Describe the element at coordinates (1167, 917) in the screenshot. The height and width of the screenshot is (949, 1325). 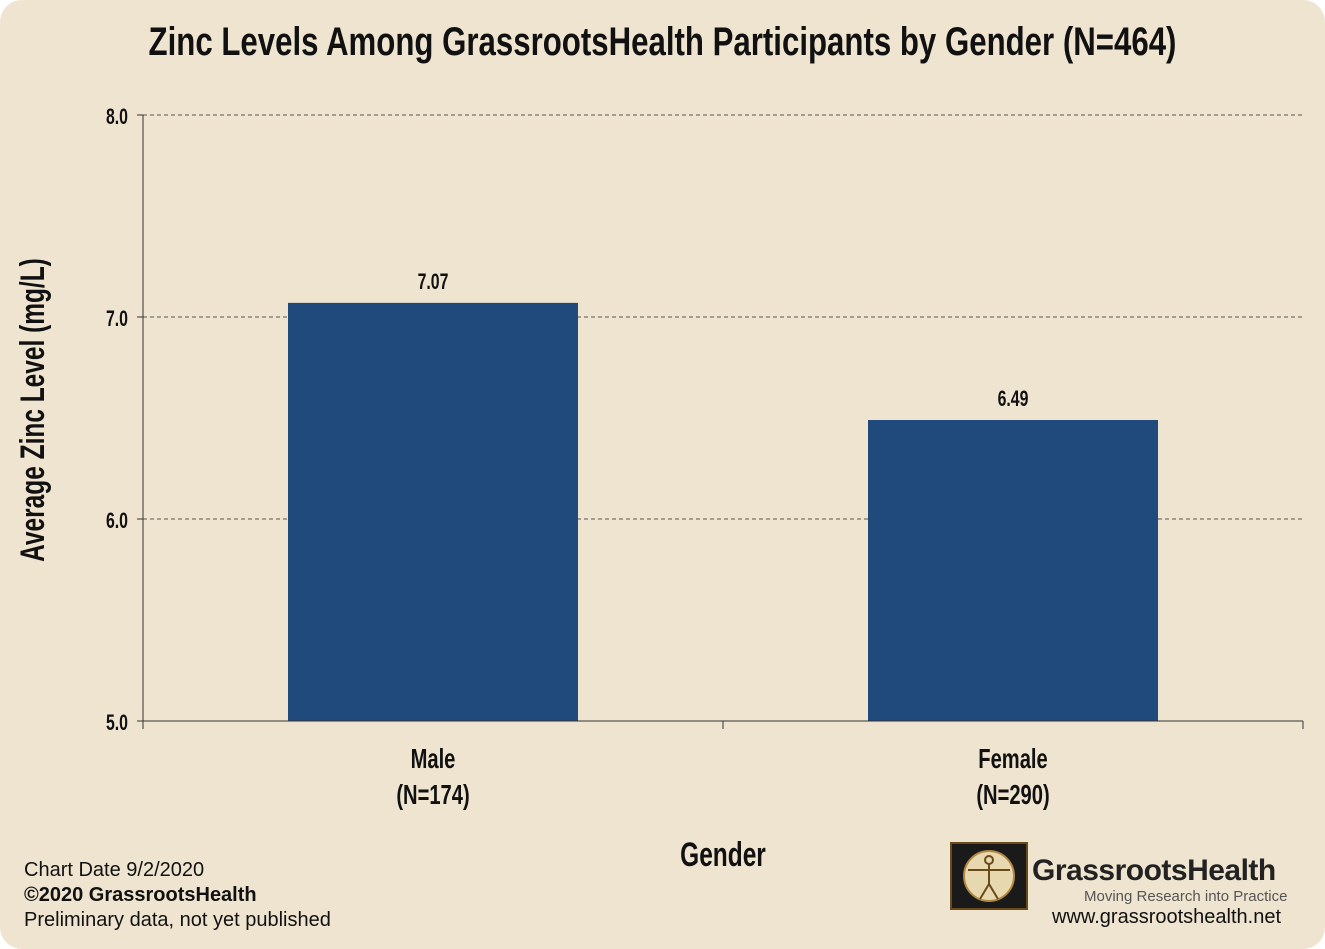
I see `logo-url: www.grassrootshealth.net` at that location.